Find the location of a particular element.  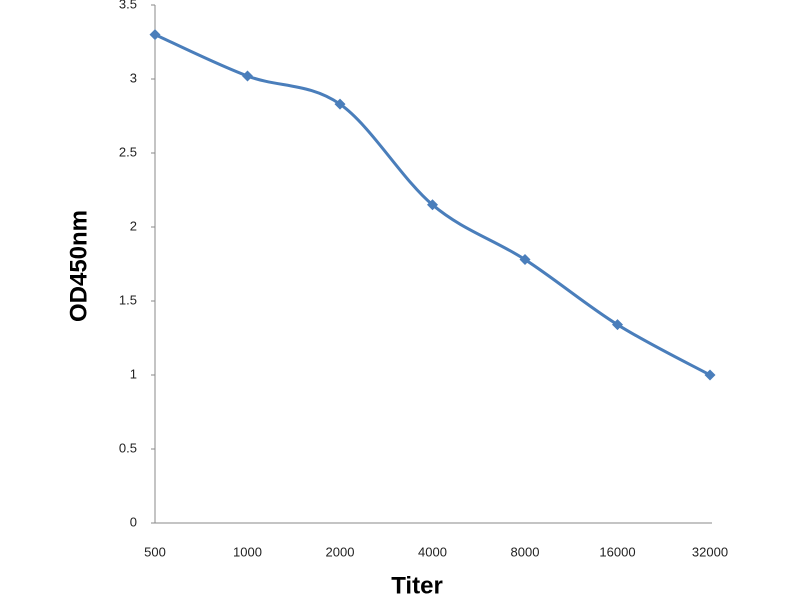

y-axis-title: OD450nm is located at coordinates (78, 266).